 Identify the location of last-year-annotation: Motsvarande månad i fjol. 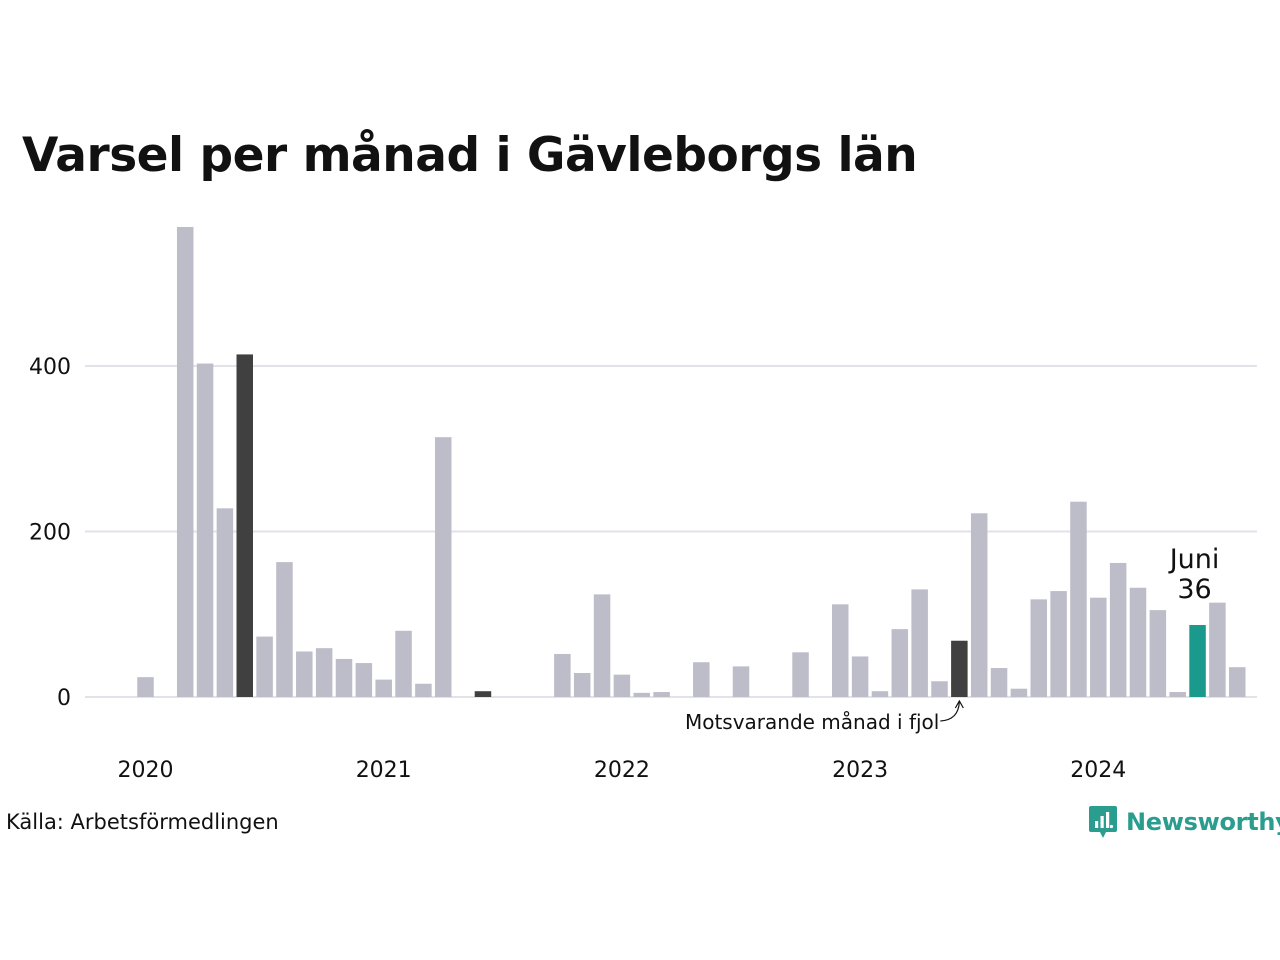
(812, 722).